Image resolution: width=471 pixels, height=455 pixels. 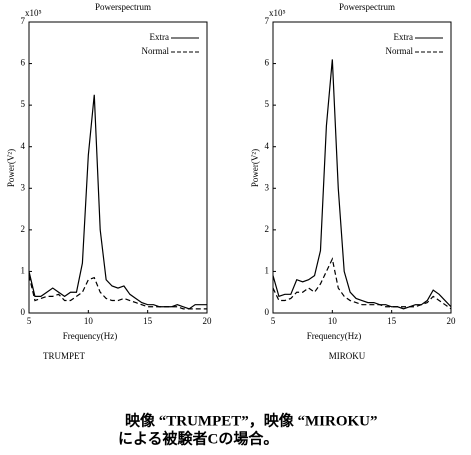 I want to click on footer-line: による被験者Cの場合。, so click(x=198, y=438).